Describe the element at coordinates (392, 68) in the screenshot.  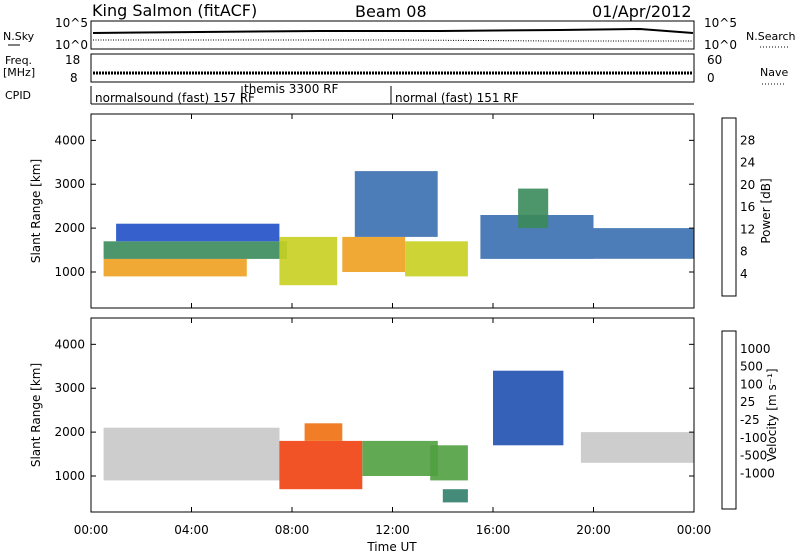
I see `freq-strip-frame` at that location.